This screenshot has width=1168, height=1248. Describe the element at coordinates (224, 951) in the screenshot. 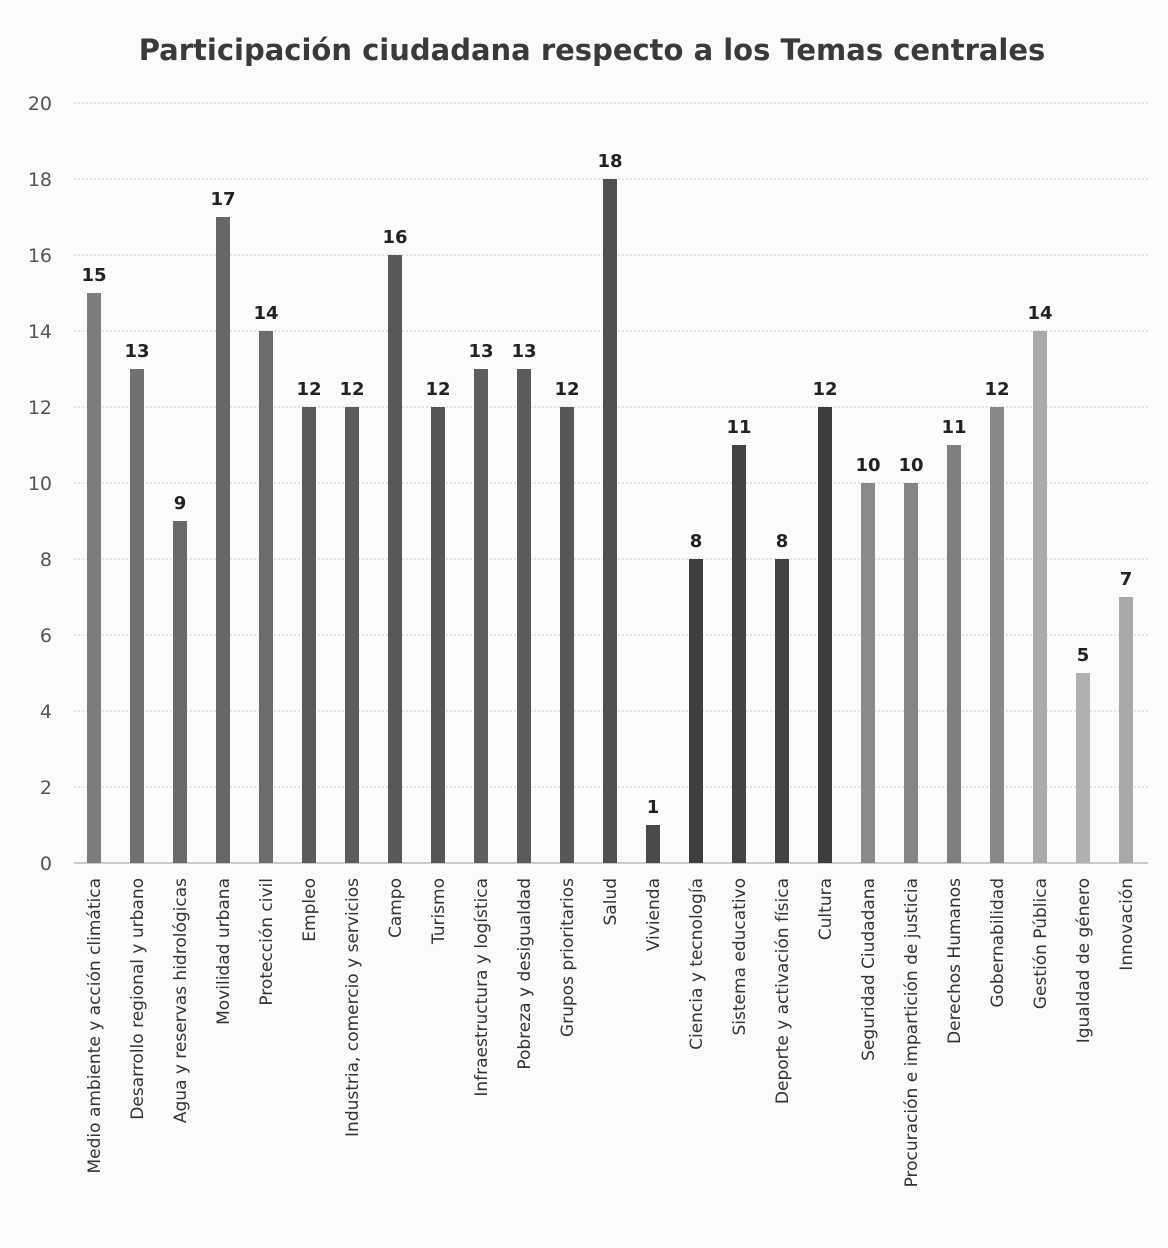

I see `x-tick-label: Movilidad urbana` at that location.